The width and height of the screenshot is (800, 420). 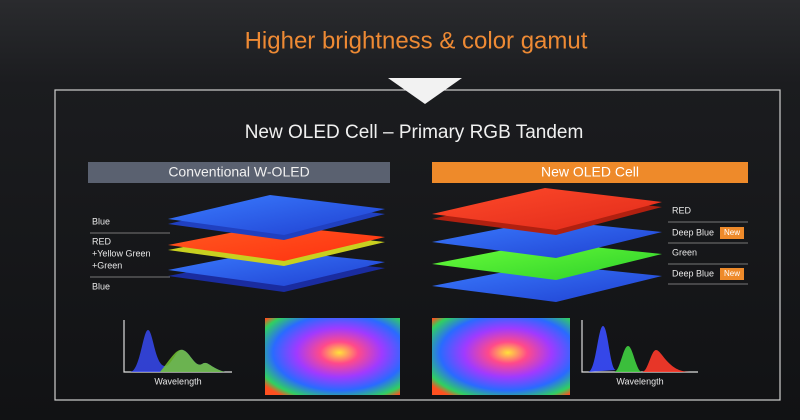 I want to click on panel-title: Conventional W-OLED, so click(x=238, y=172).